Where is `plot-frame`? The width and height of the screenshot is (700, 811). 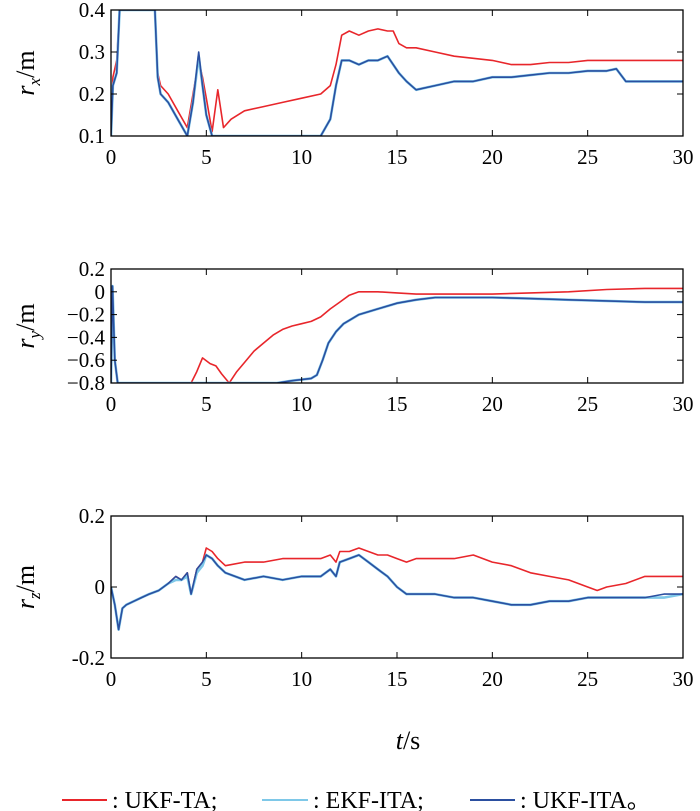
plot-frame is located at coordinates (397, 326).